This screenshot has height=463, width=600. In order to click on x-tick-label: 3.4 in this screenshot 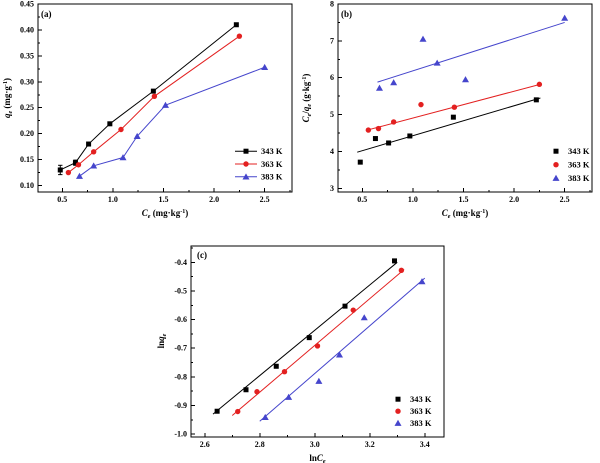, I will do `click(425, 444)`.